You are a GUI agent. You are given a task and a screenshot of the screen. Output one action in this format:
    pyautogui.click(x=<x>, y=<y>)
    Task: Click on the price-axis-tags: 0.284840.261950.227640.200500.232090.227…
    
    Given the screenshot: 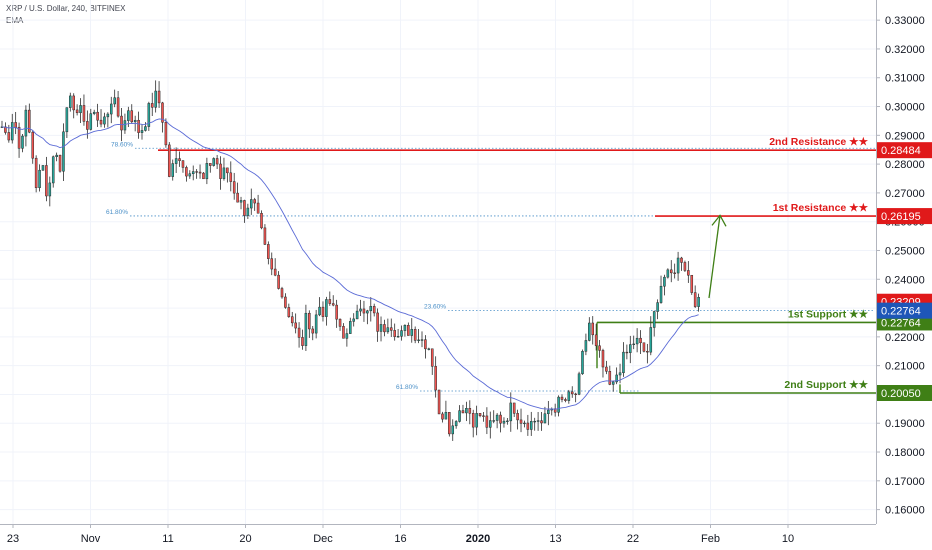 What is the action you would take?
    pyautogui.click(x=904, y=271)
    